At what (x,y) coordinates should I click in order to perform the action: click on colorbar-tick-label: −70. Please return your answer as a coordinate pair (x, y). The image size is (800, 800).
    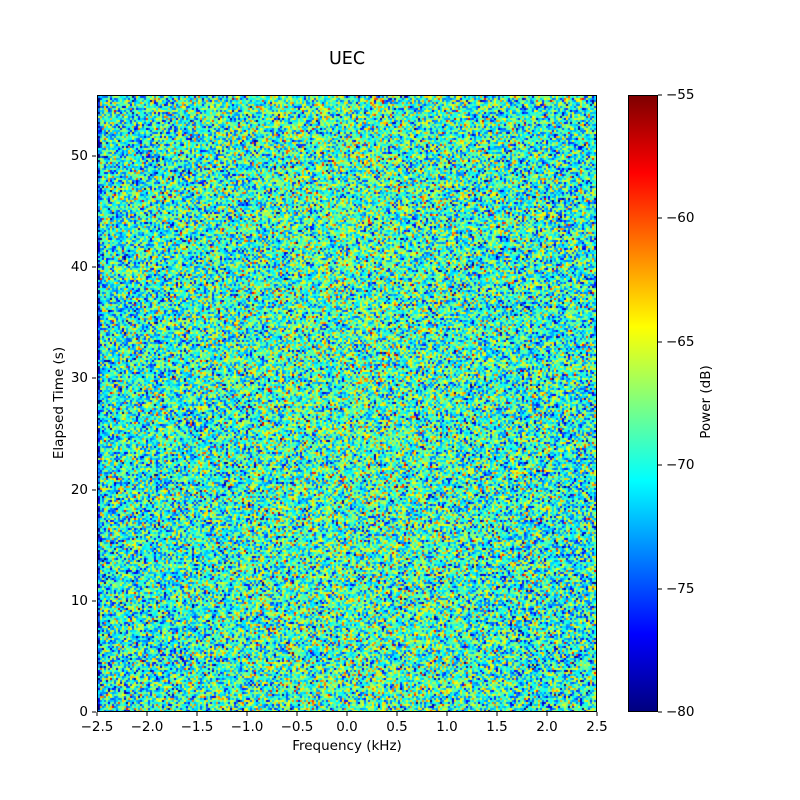
    Looking at the image, I should click on (680, 465).